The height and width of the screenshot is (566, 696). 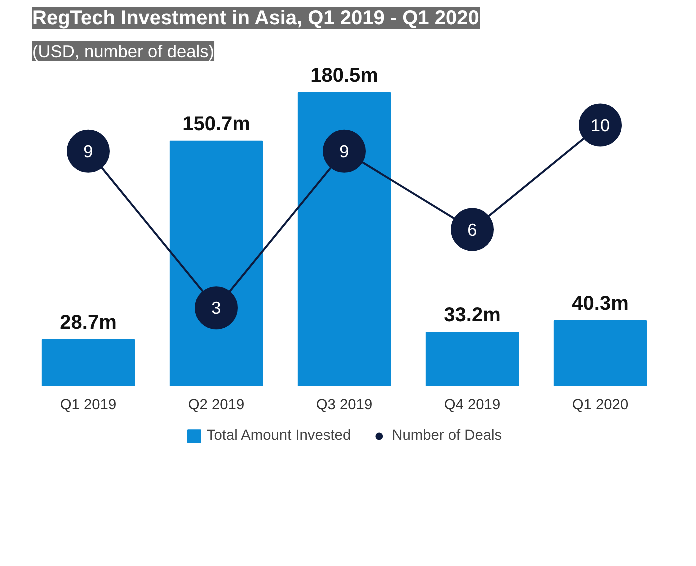 I want to click on data-label: 10, so click(x=600, y=125).